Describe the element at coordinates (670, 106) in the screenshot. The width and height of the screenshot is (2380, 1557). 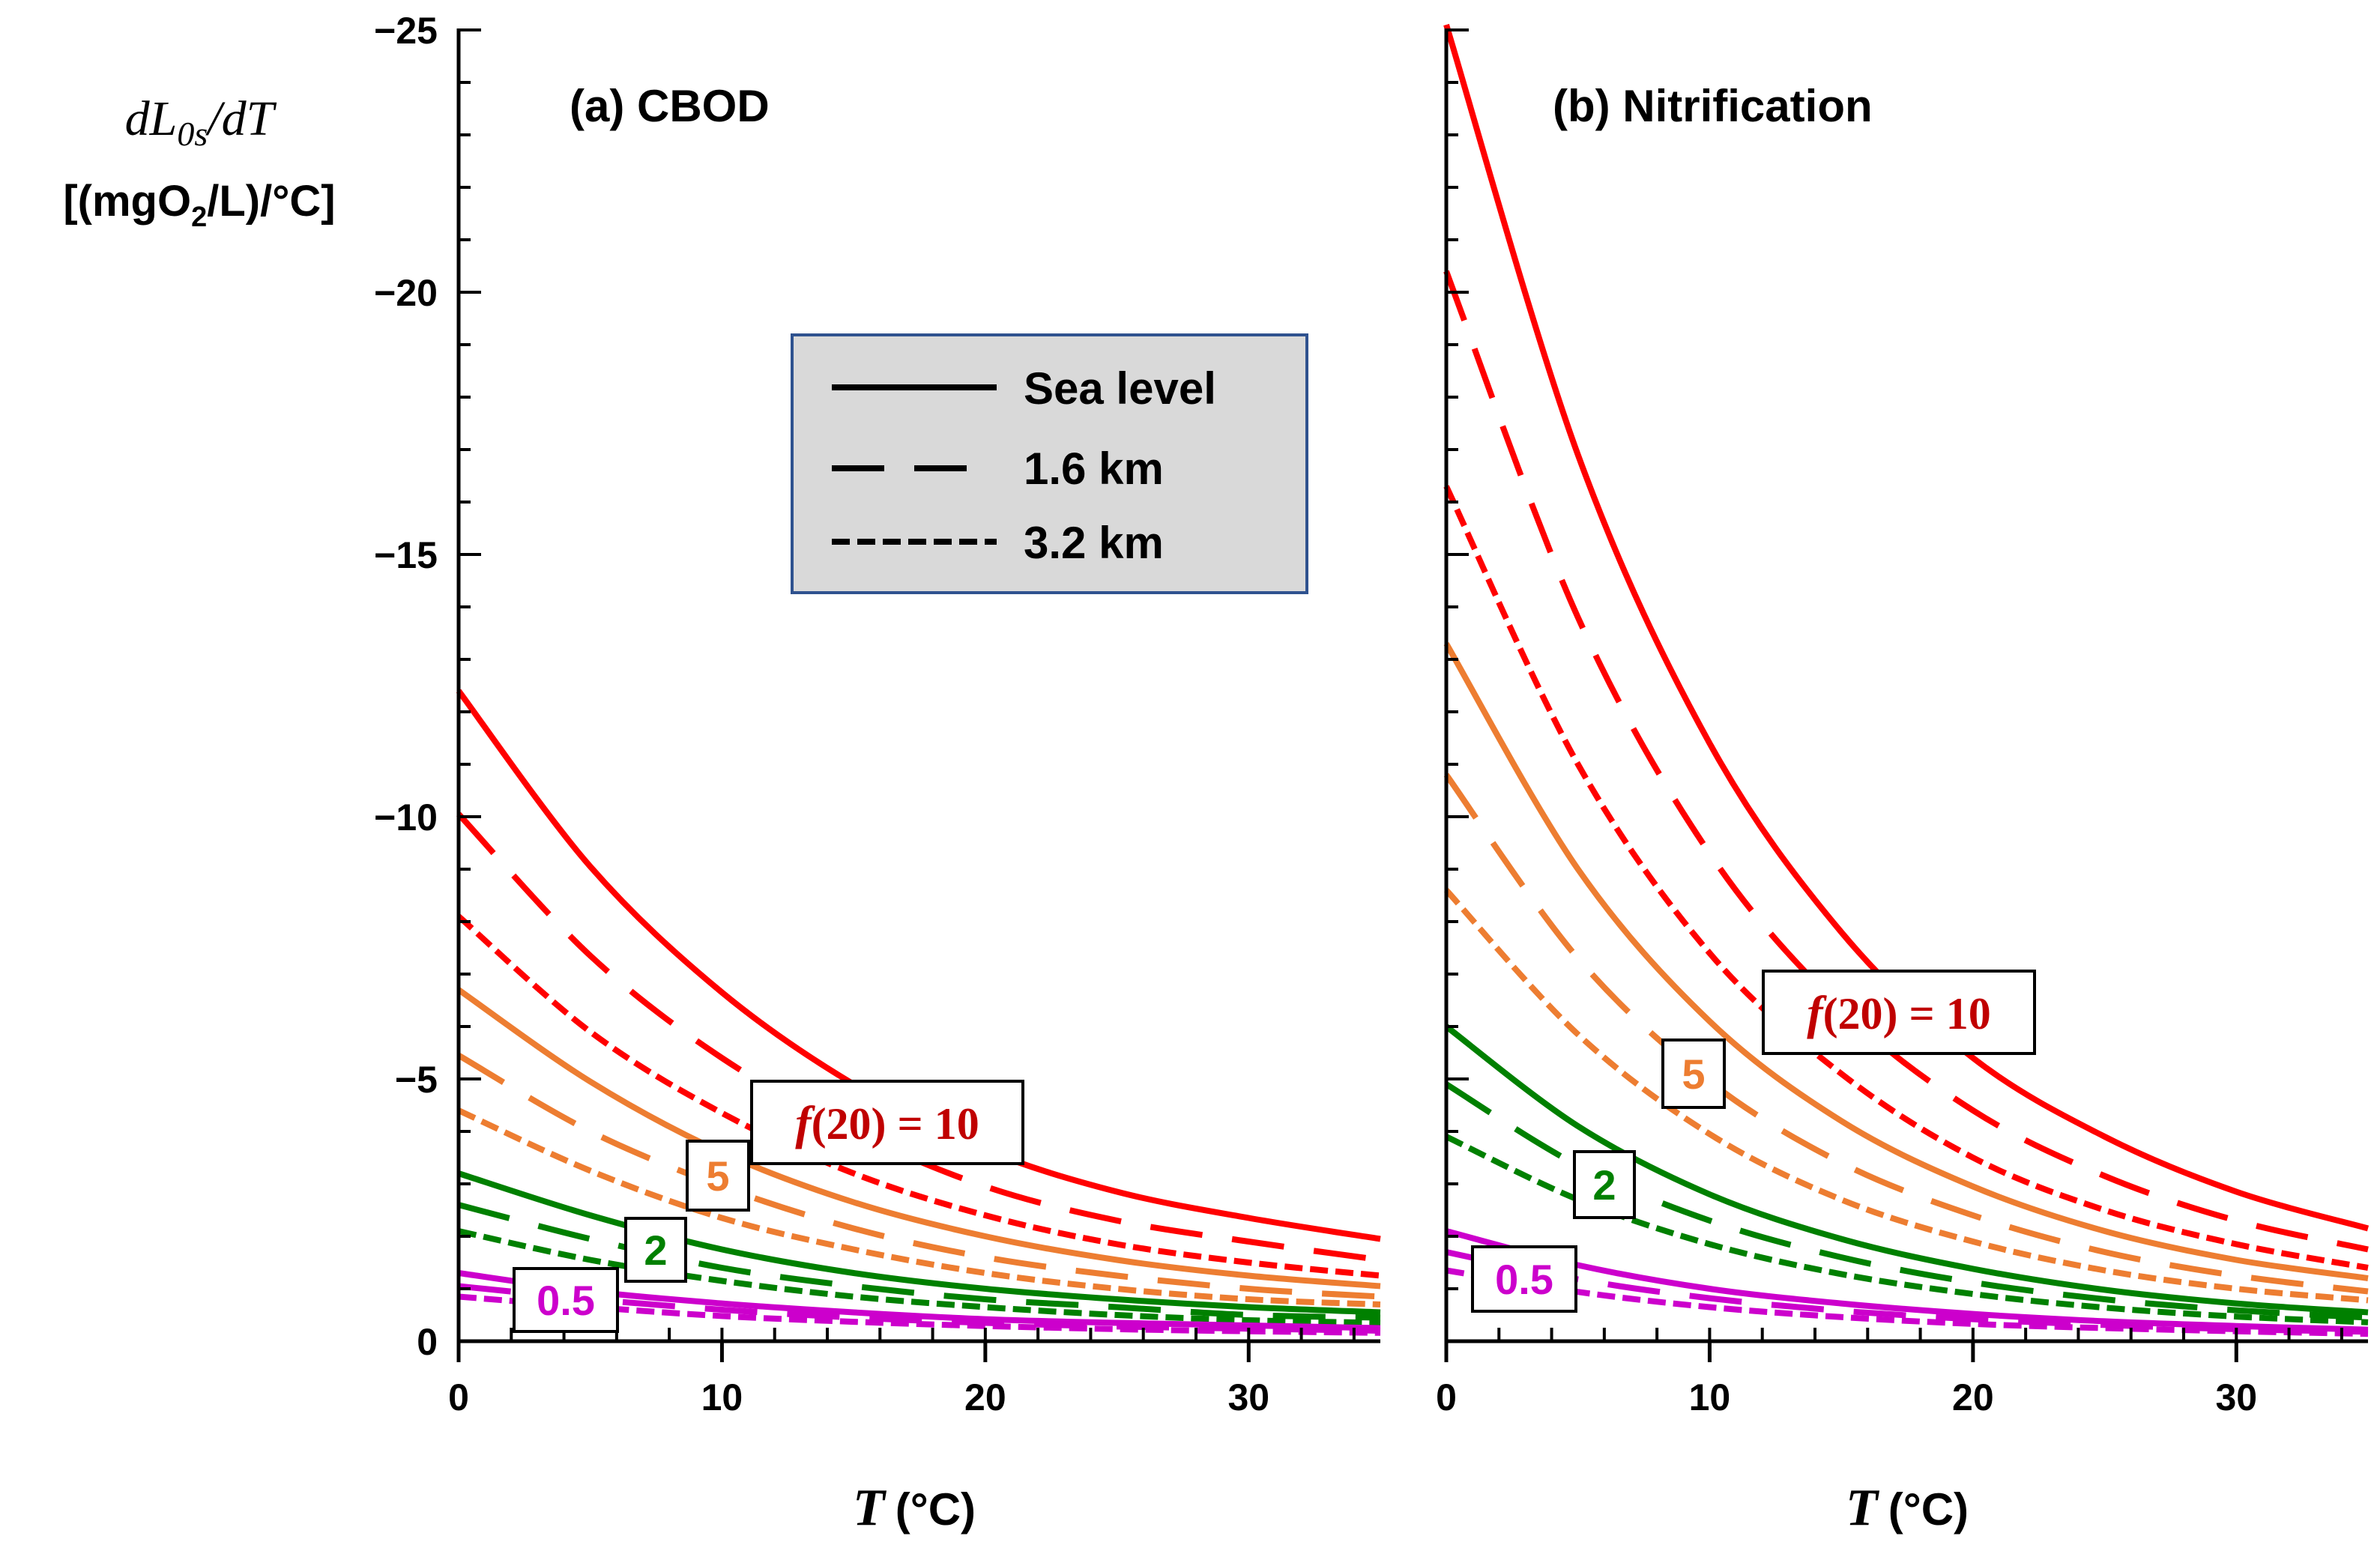
I see `panel-a-title: (a) CBOD` at that location.